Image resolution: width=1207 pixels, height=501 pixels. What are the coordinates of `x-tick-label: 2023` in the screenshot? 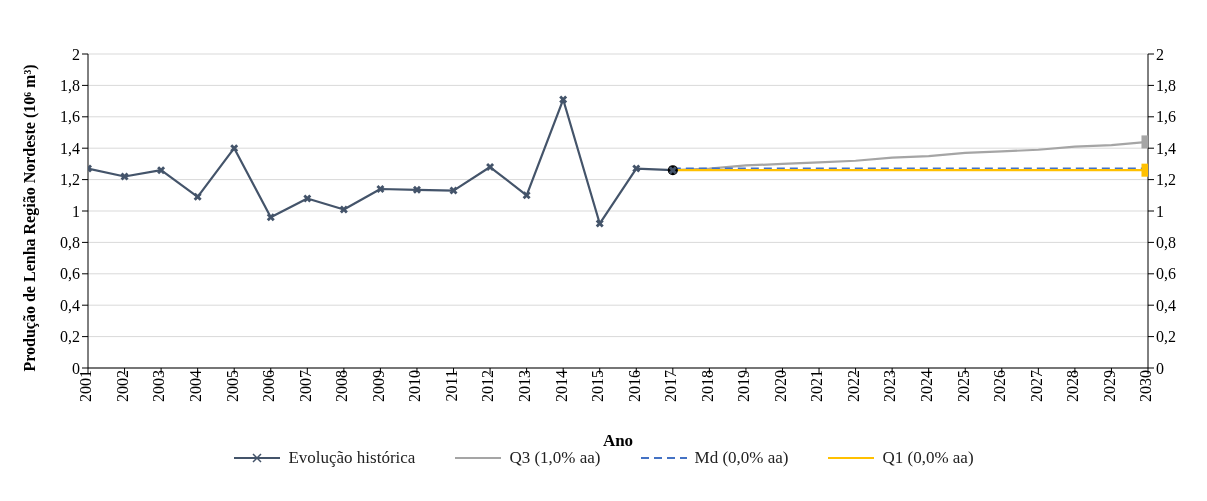 It's located at (890, 386).